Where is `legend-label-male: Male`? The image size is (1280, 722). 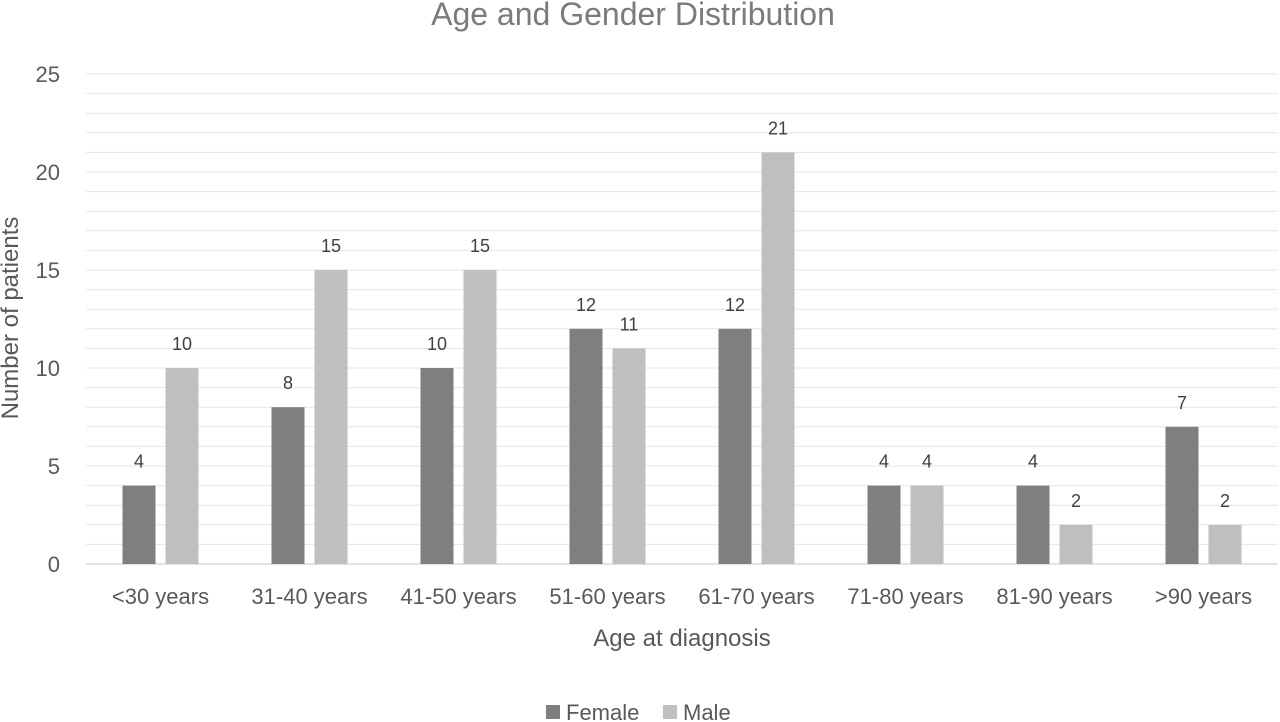 legend-label-male: Male is located at coordinates (707, 711).